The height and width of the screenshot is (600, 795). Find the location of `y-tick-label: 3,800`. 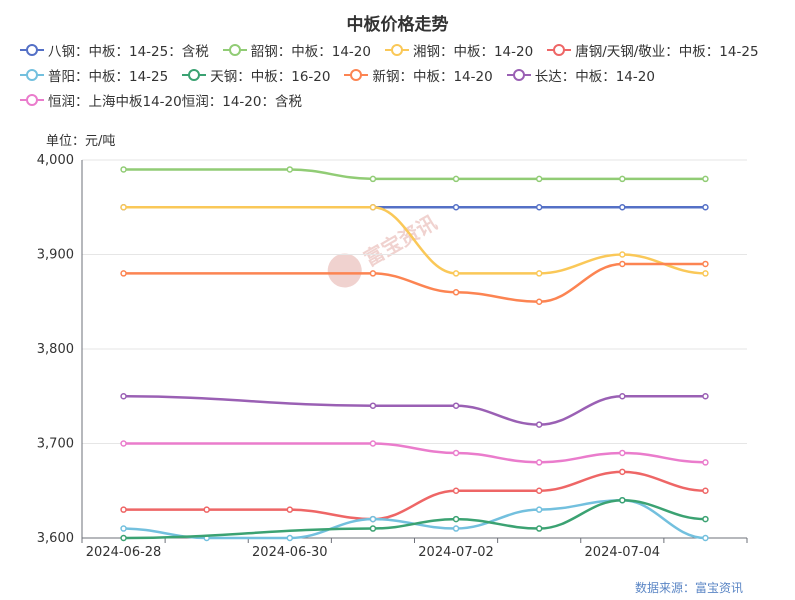

y-tick-label: 3,800 is located at coordinates (55, 349).